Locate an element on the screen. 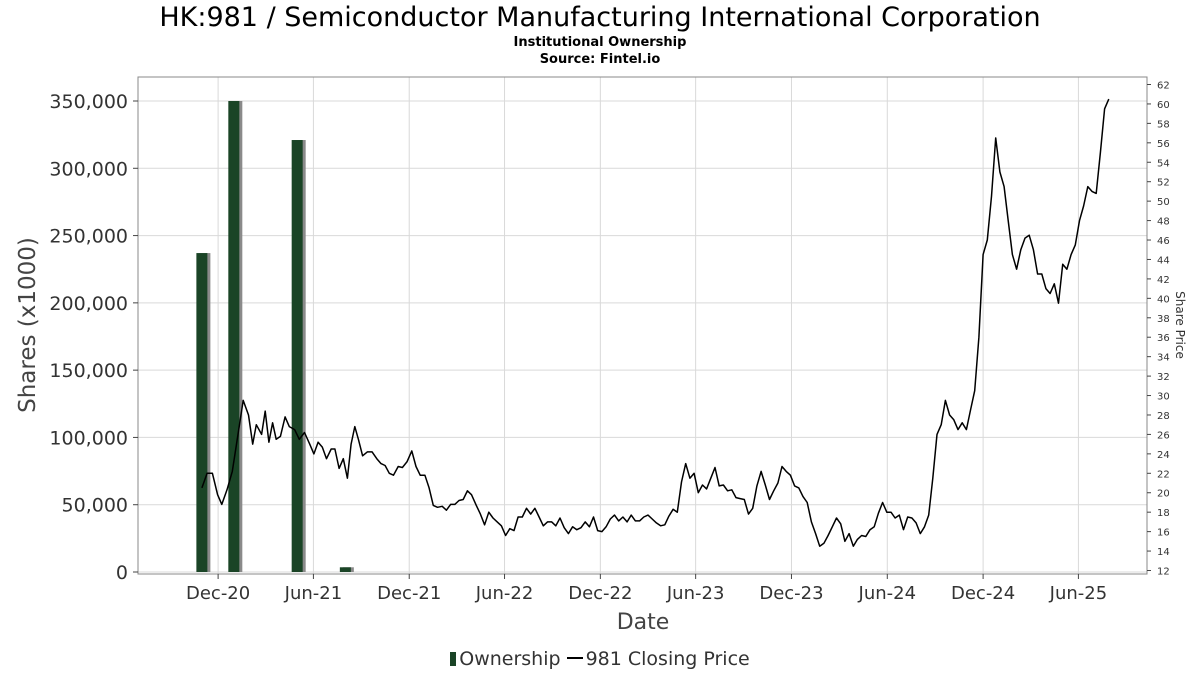  legend-ownership-label: Ownership is located at coordinates (510, 659).